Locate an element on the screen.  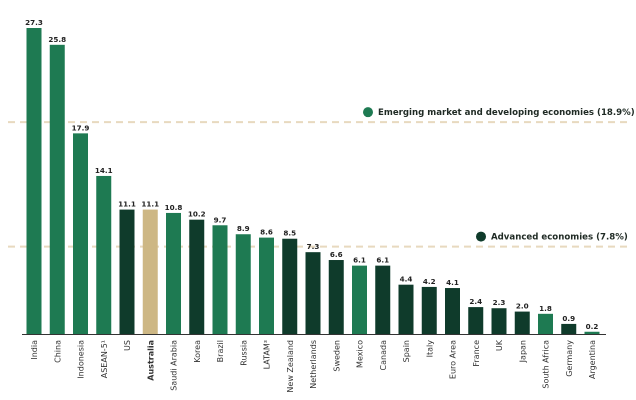
bar-euro-area is located at coordinates (452, 311).